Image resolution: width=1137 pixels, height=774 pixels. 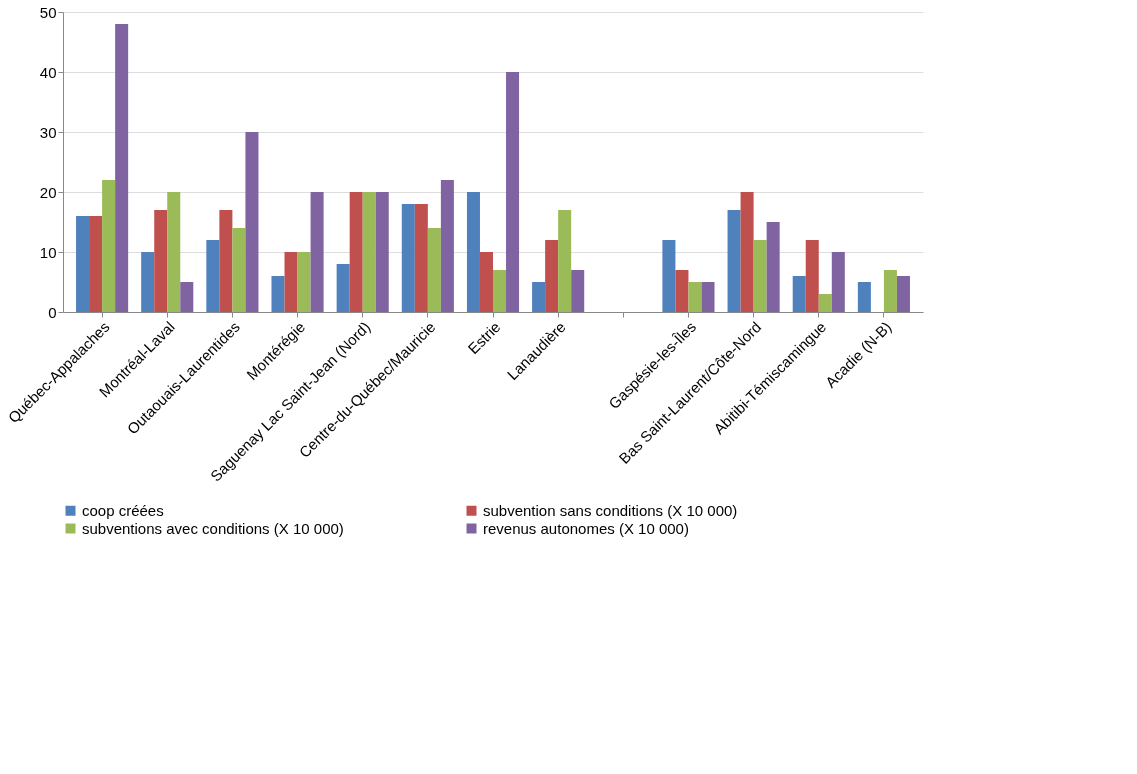 What do you see at coordinates (48, 132) in the screenshot?
I see `y-tick-label: 30` at bounding box center [48, 132].